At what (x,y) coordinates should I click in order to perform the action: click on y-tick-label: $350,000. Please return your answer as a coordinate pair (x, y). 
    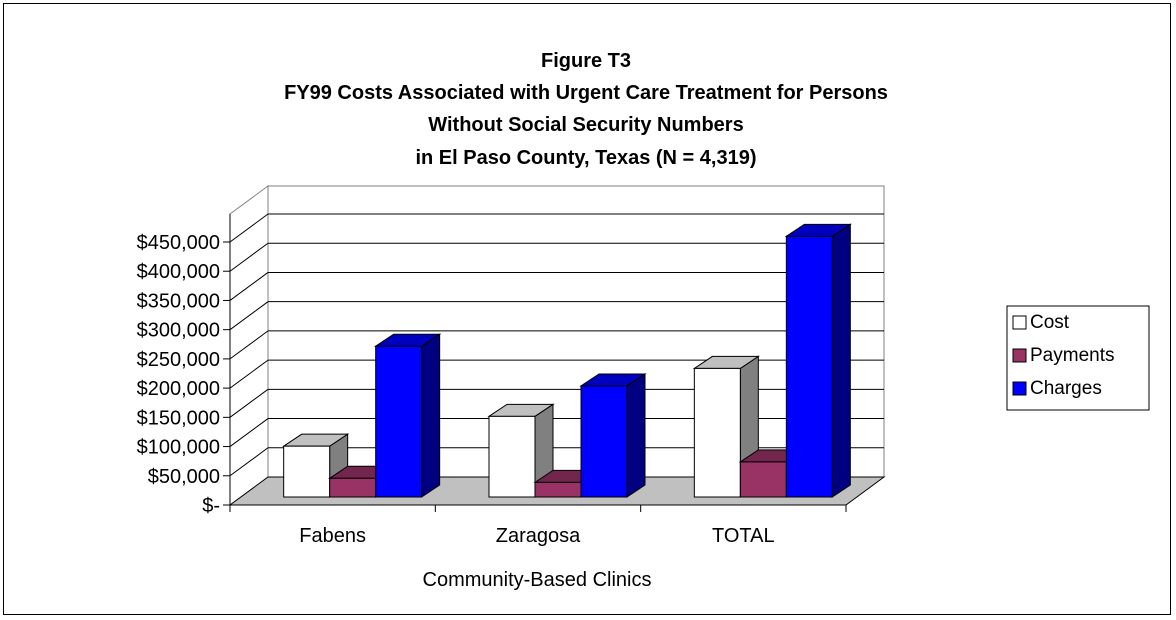
    Looking at the image, I should click on (178, 301).